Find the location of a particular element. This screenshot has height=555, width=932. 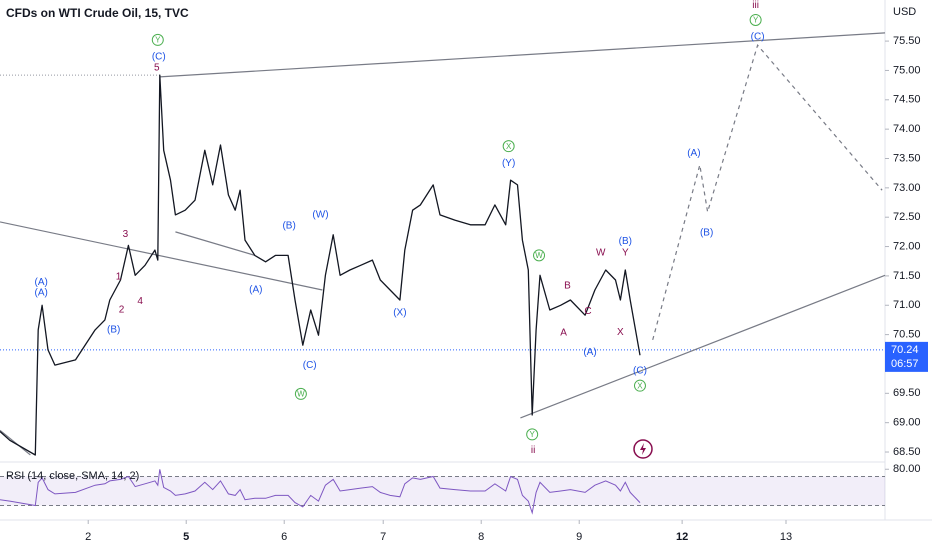

x-tick-label: 7 is located at coordinates (383, 537).